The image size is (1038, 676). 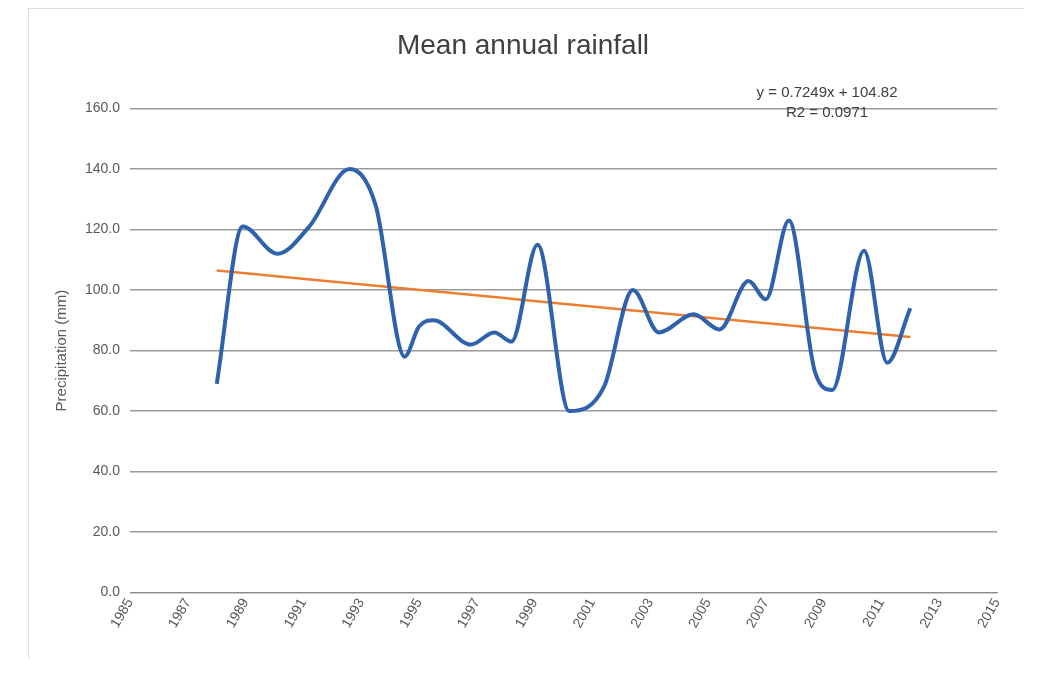 What do you see at coordinates (106, 409) in the screenshot?
I see `y-tick-label: 60.0` at bounding box center [106, 409].